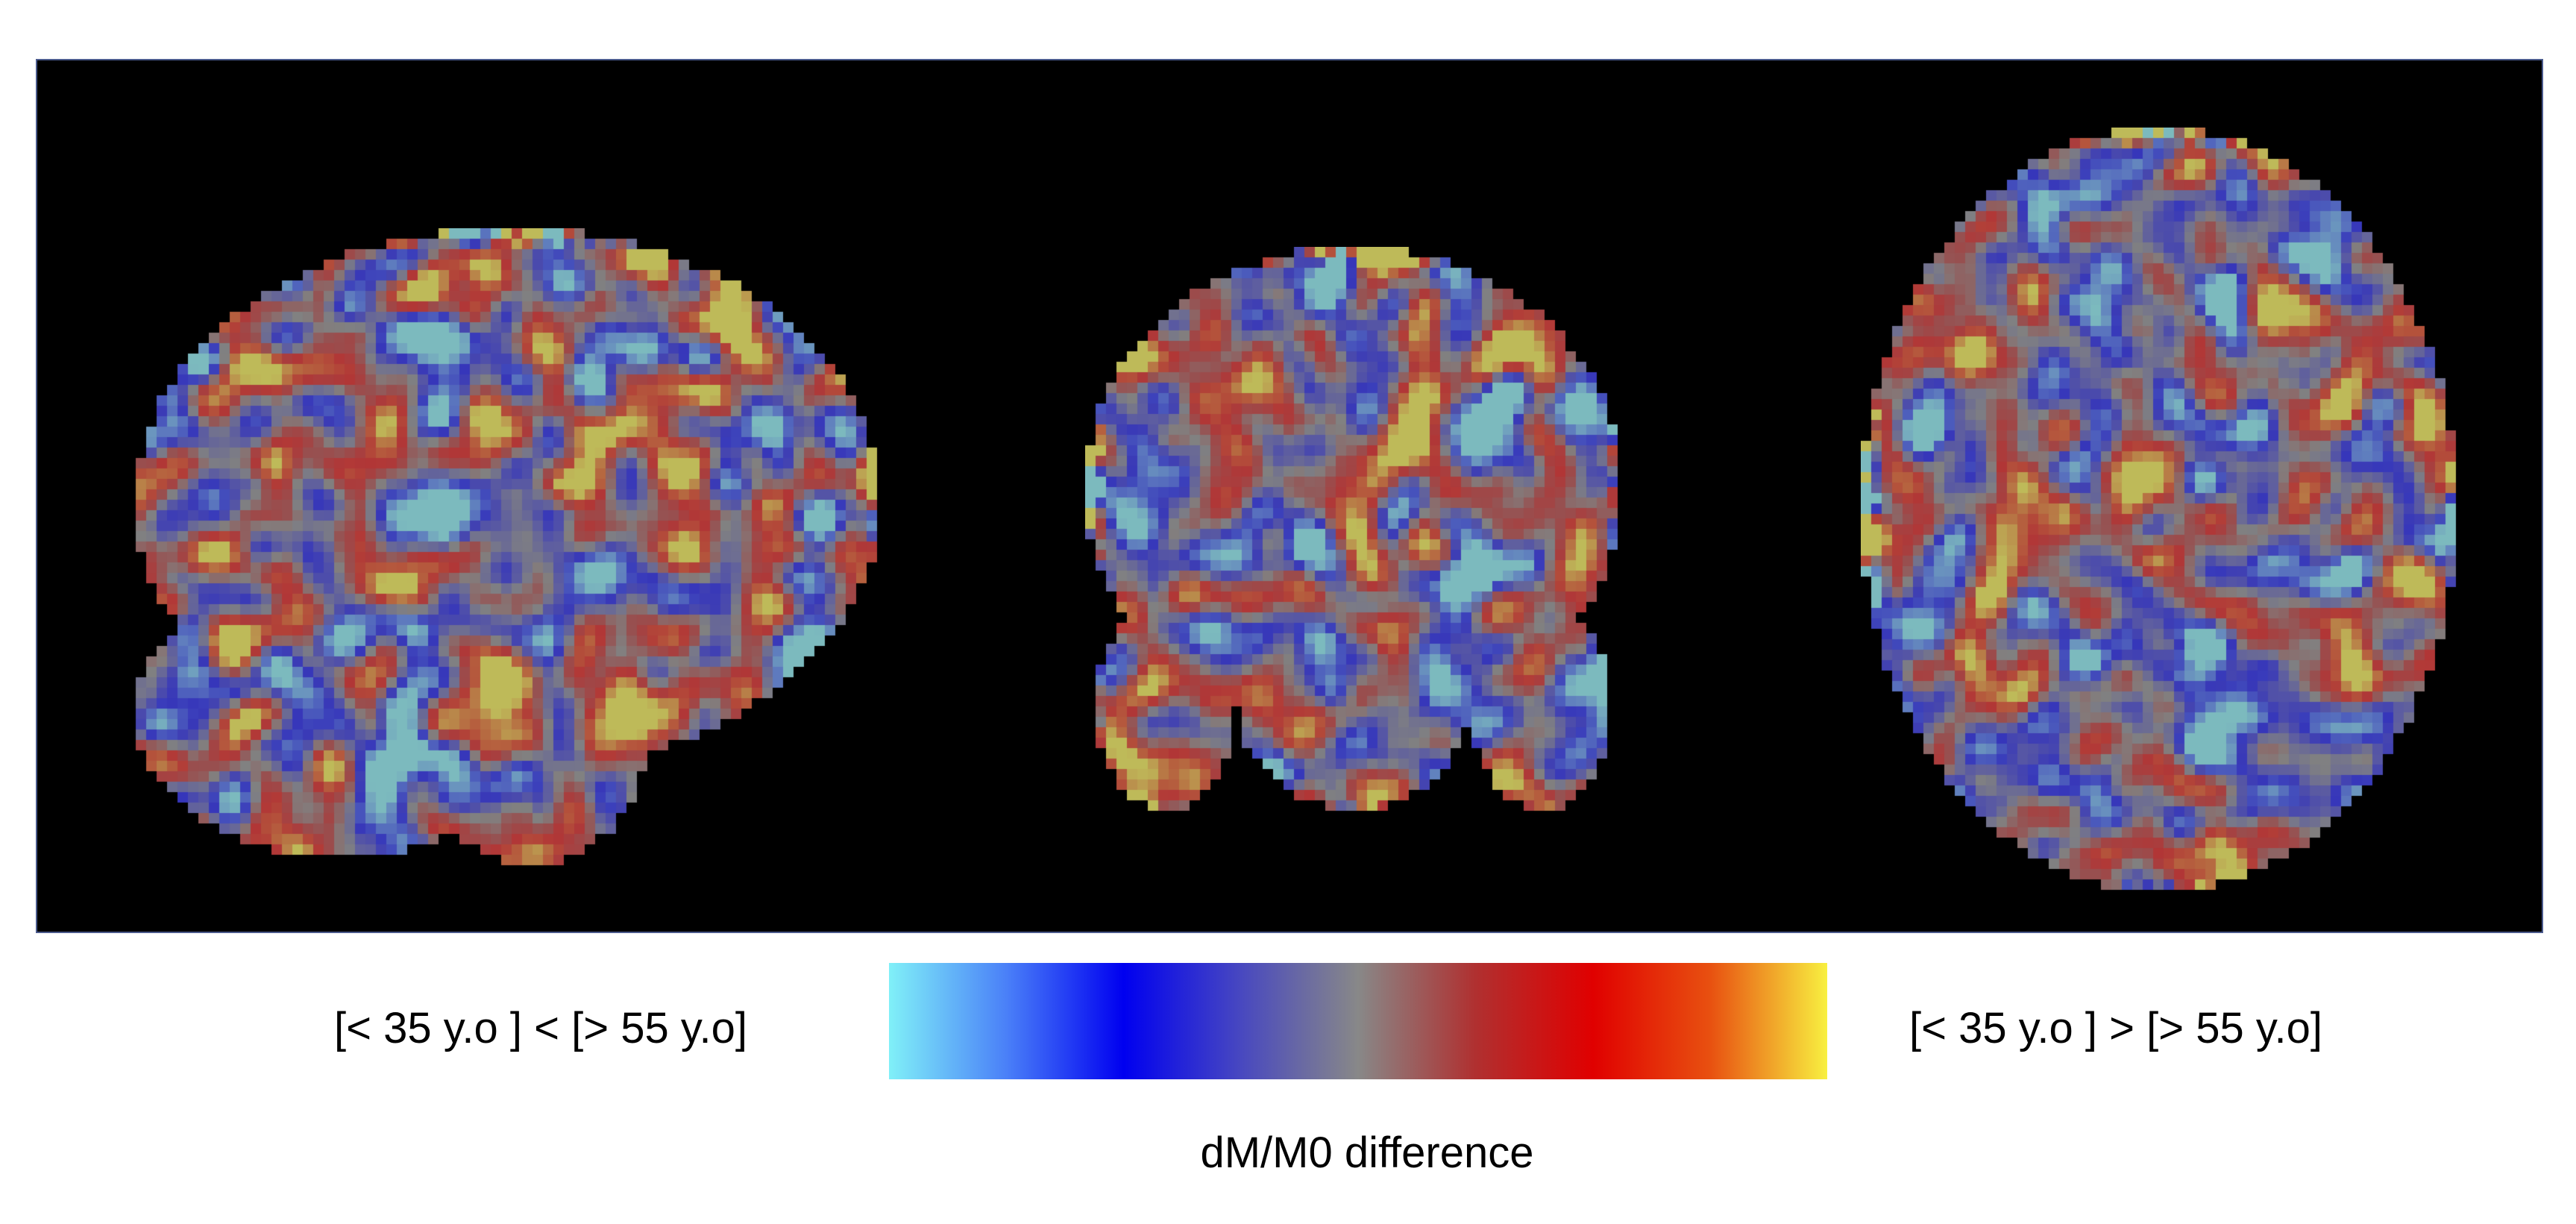 This screenshot has width=2576, height=1224. I want to click on colorbar-left-label: [< 35 y.o ] < [> 55 y.o], so click(541, 1028).